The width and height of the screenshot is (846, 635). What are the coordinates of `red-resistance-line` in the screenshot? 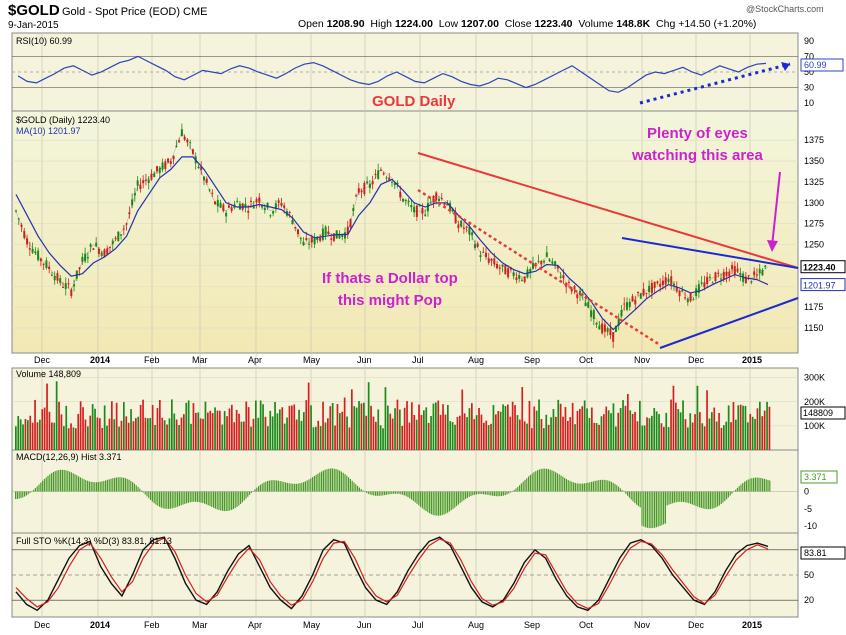 It's located at (608, 210).